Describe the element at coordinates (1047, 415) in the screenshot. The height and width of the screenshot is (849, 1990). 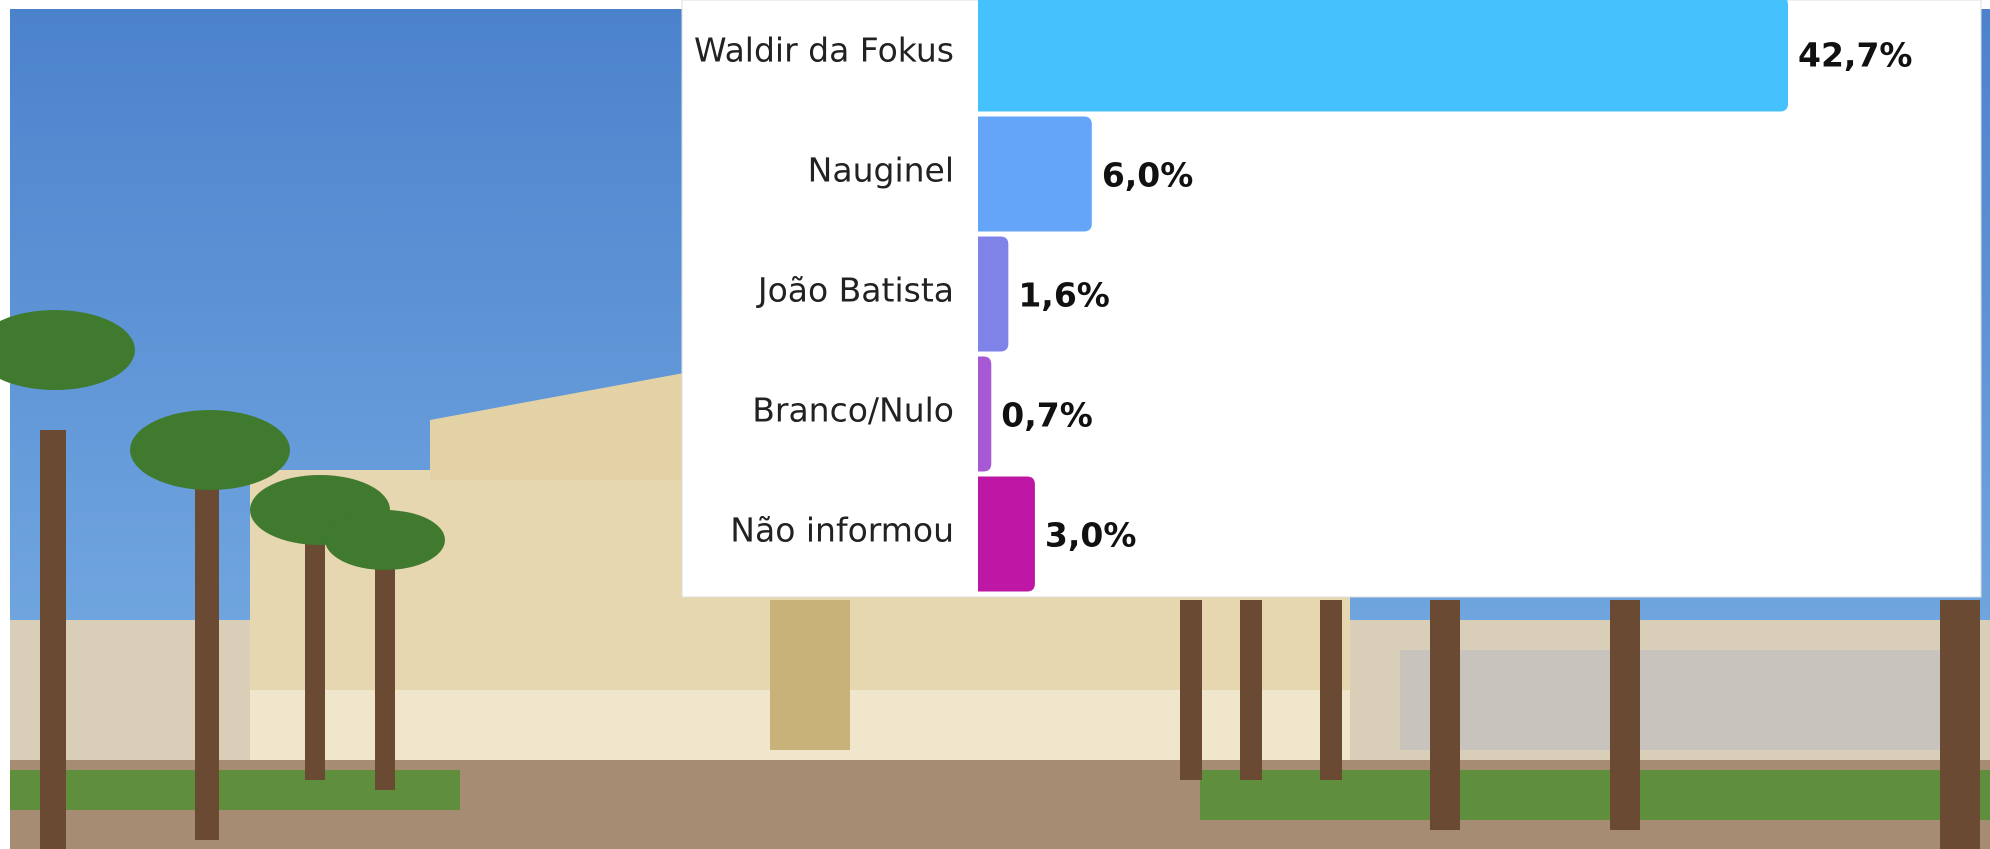
I see `value-label: 0,7%` at that location.